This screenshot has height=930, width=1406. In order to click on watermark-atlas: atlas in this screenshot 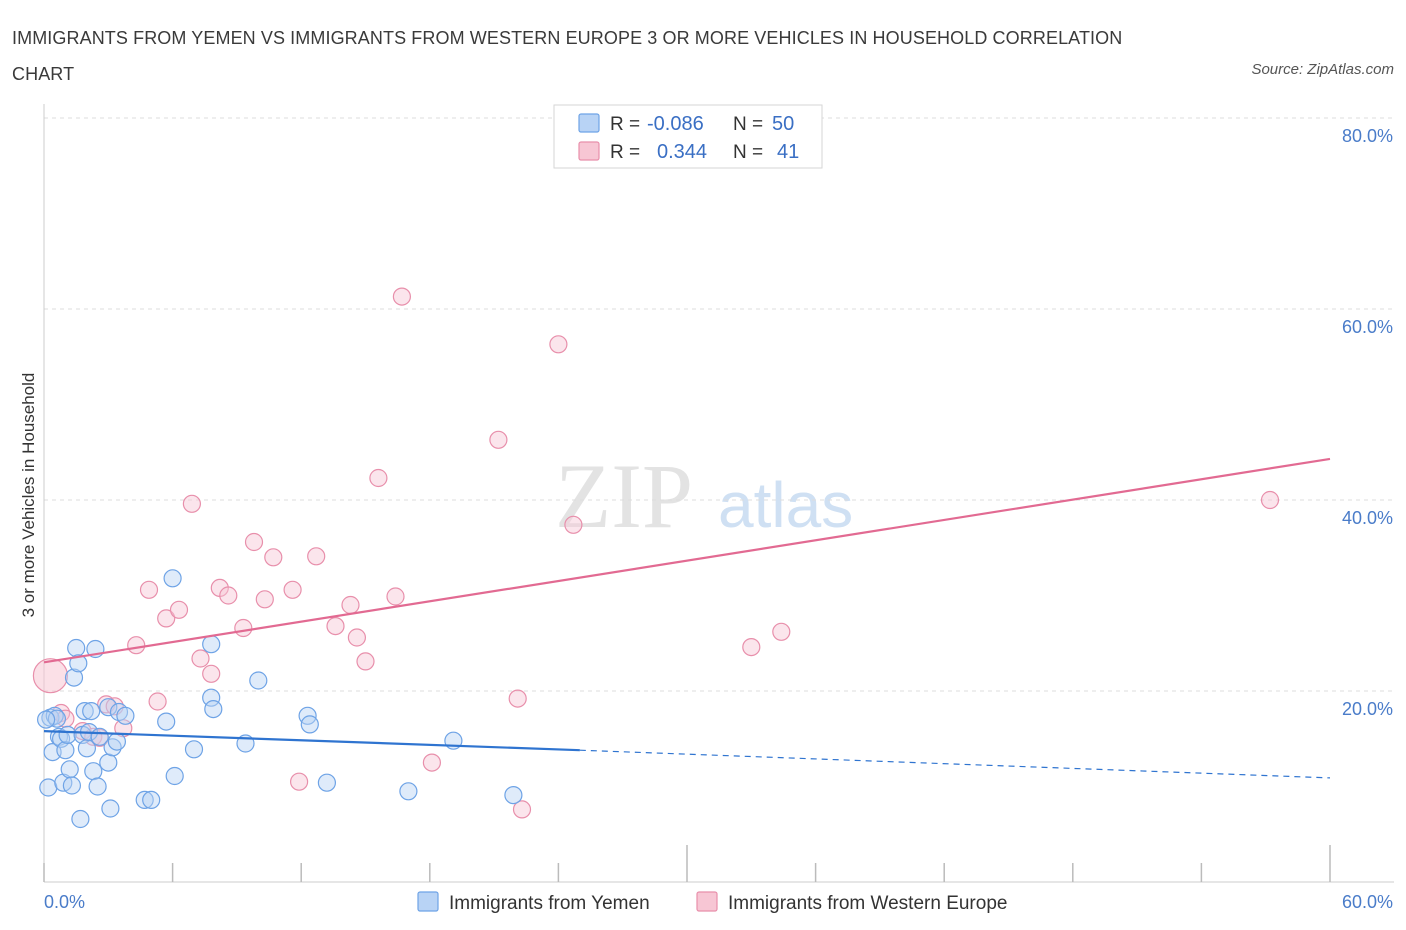, I will do `click(785, 505)`.